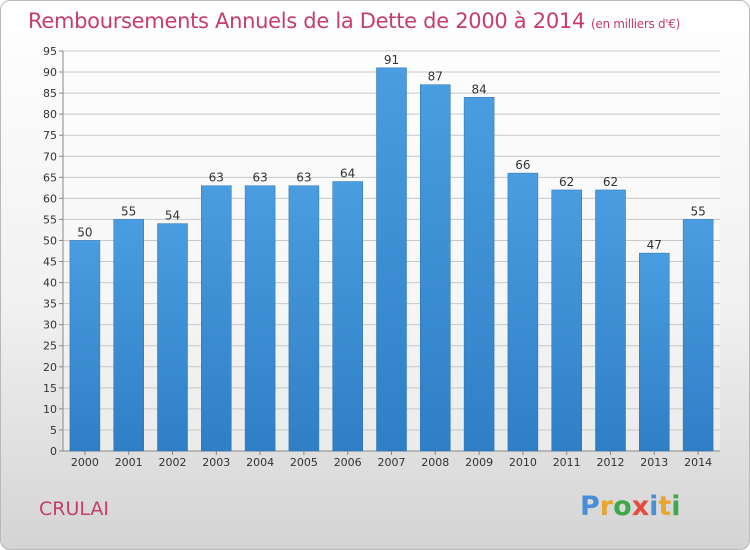  Describe the element at coordinates (654, 462) in the screenshot. I see `x-tick-label: 2013` at that location.